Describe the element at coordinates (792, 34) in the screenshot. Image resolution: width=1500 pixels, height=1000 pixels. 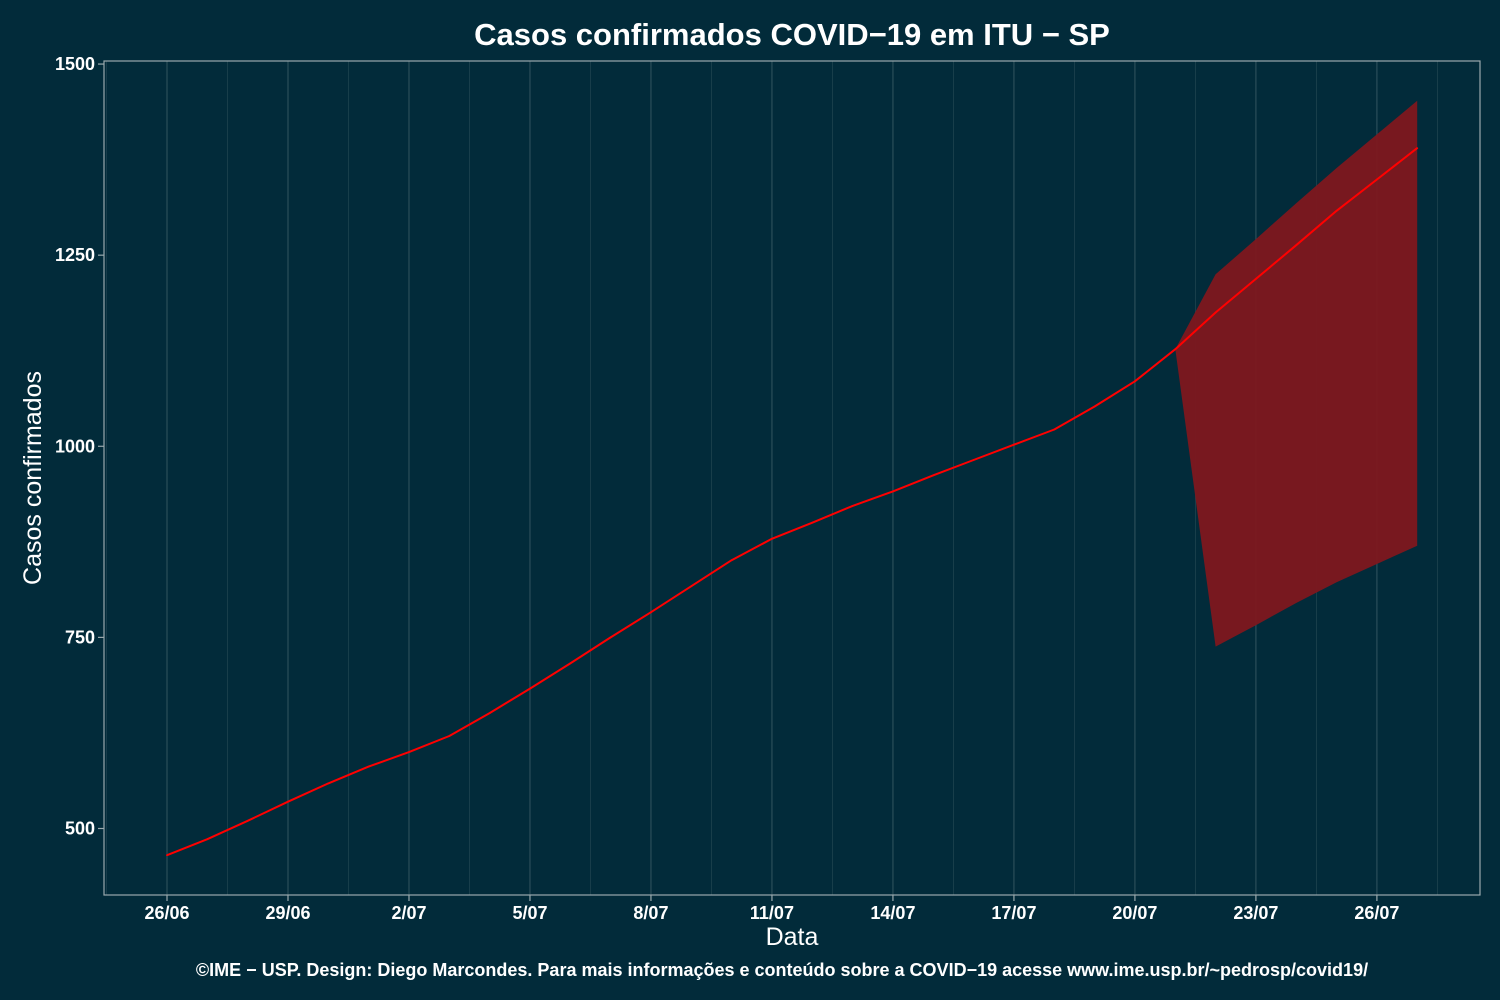
I see `chart-title: Casos confirmados COVID−19 em ITU − SP` at that location.